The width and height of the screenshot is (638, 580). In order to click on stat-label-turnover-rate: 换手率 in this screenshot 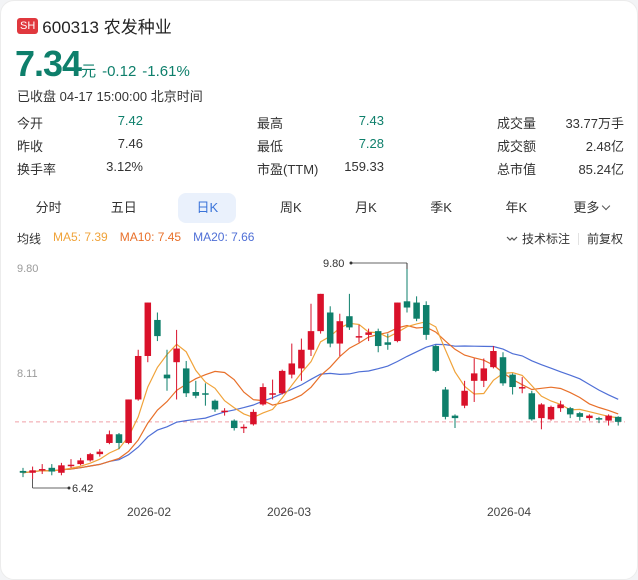, I will do `click(37, 169)`.